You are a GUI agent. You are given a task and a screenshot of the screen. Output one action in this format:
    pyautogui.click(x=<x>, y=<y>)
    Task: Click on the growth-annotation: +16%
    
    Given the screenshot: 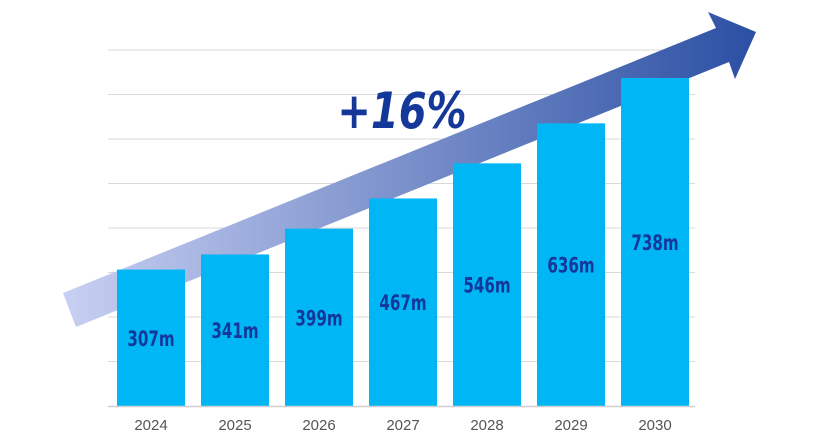 What is the action you would take?
    pyautogui.click(x=401, y=111)
    